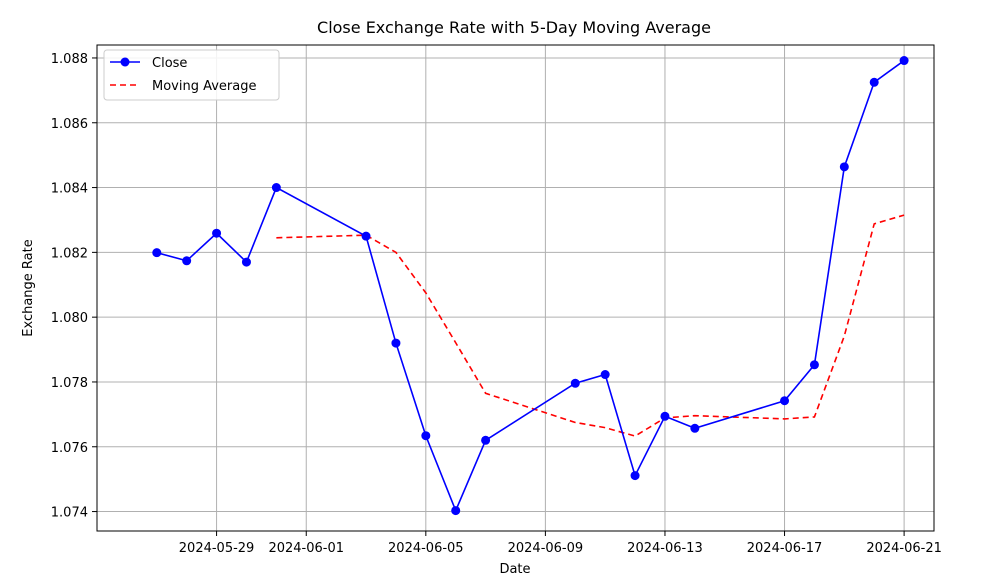 This screenshot has height=578, width=990. What do you see at coordinates (69, 318) in the screenshot?
I see `y-tick-label: 1.080` at bounding box center [69, 318].